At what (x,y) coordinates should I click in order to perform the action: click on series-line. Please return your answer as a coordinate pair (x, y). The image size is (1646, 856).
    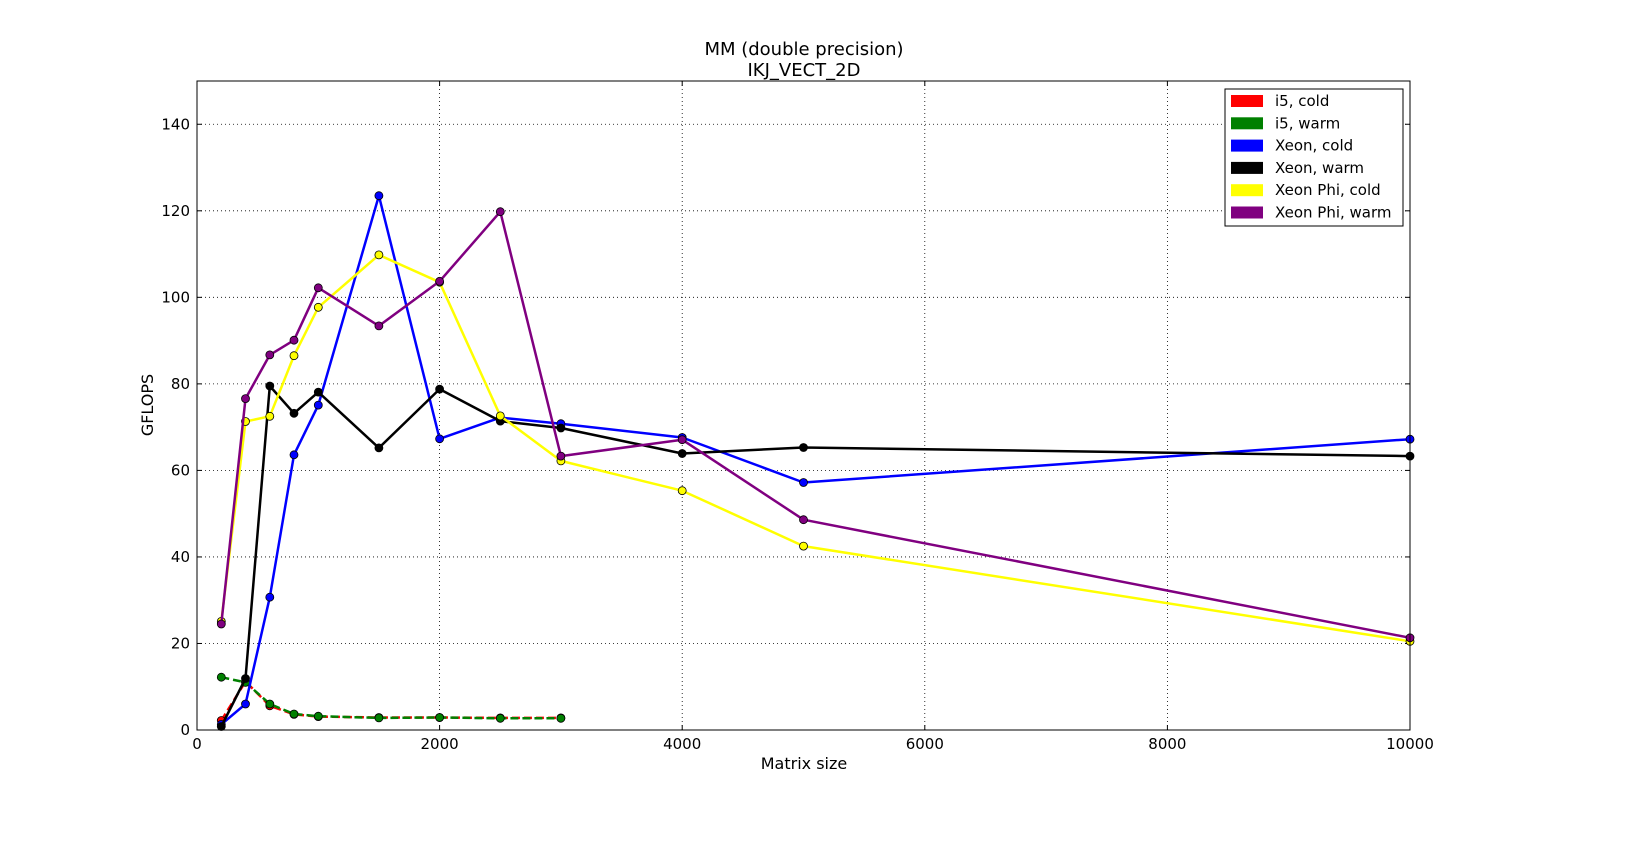
    Looking at the image, I should click on (391, 697).